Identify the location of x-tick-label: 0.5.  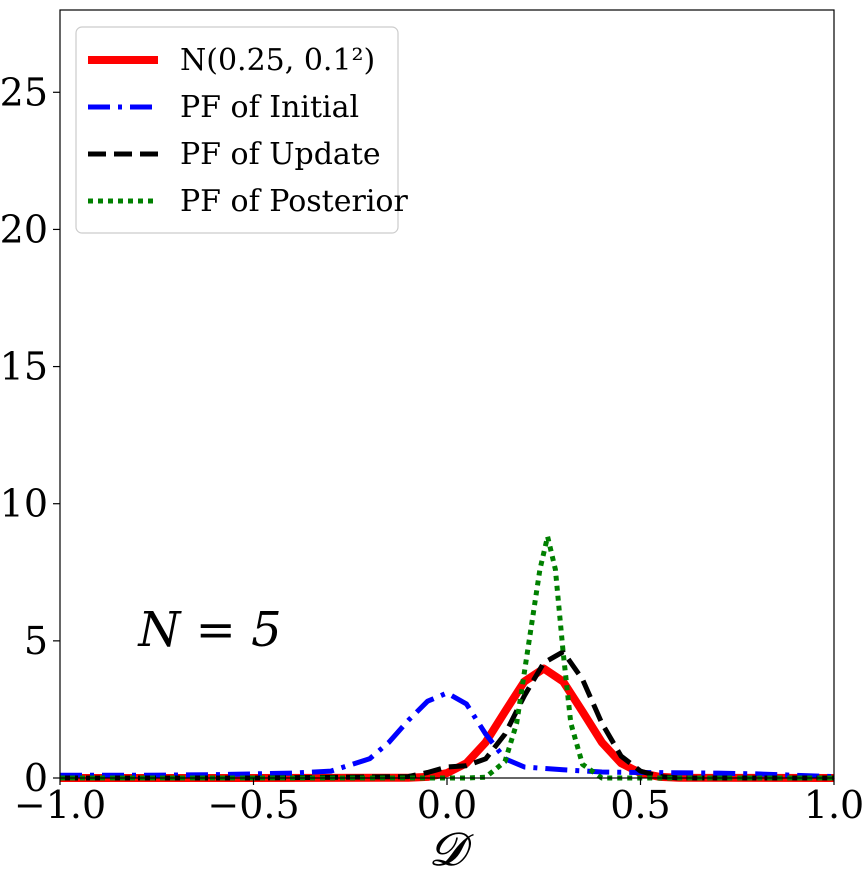
(640, 805).